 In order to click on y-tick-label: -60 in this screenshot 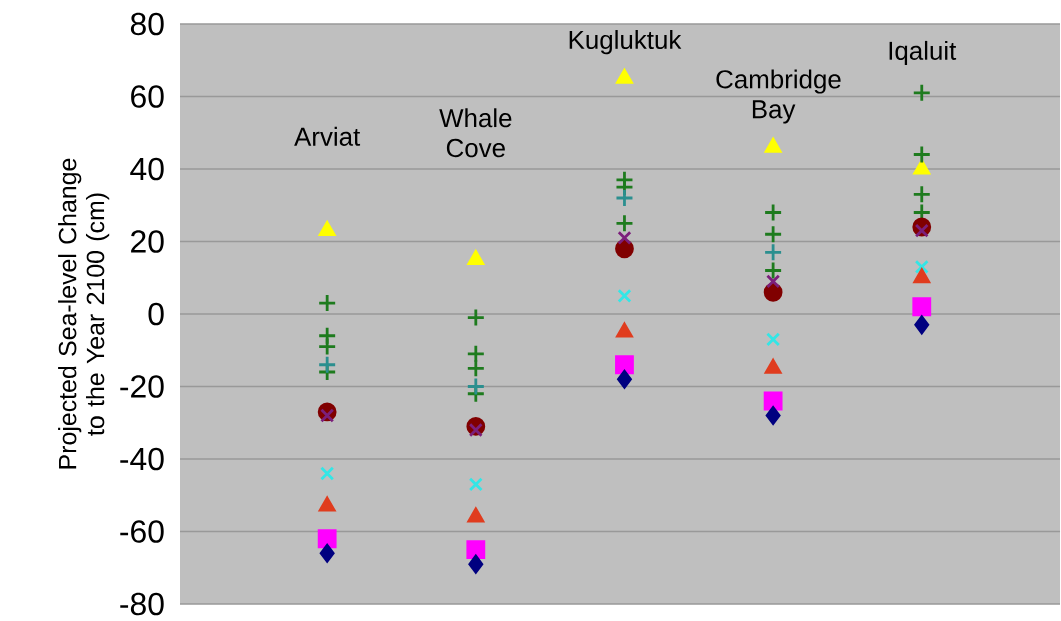, I will do `click(142, 531)`.